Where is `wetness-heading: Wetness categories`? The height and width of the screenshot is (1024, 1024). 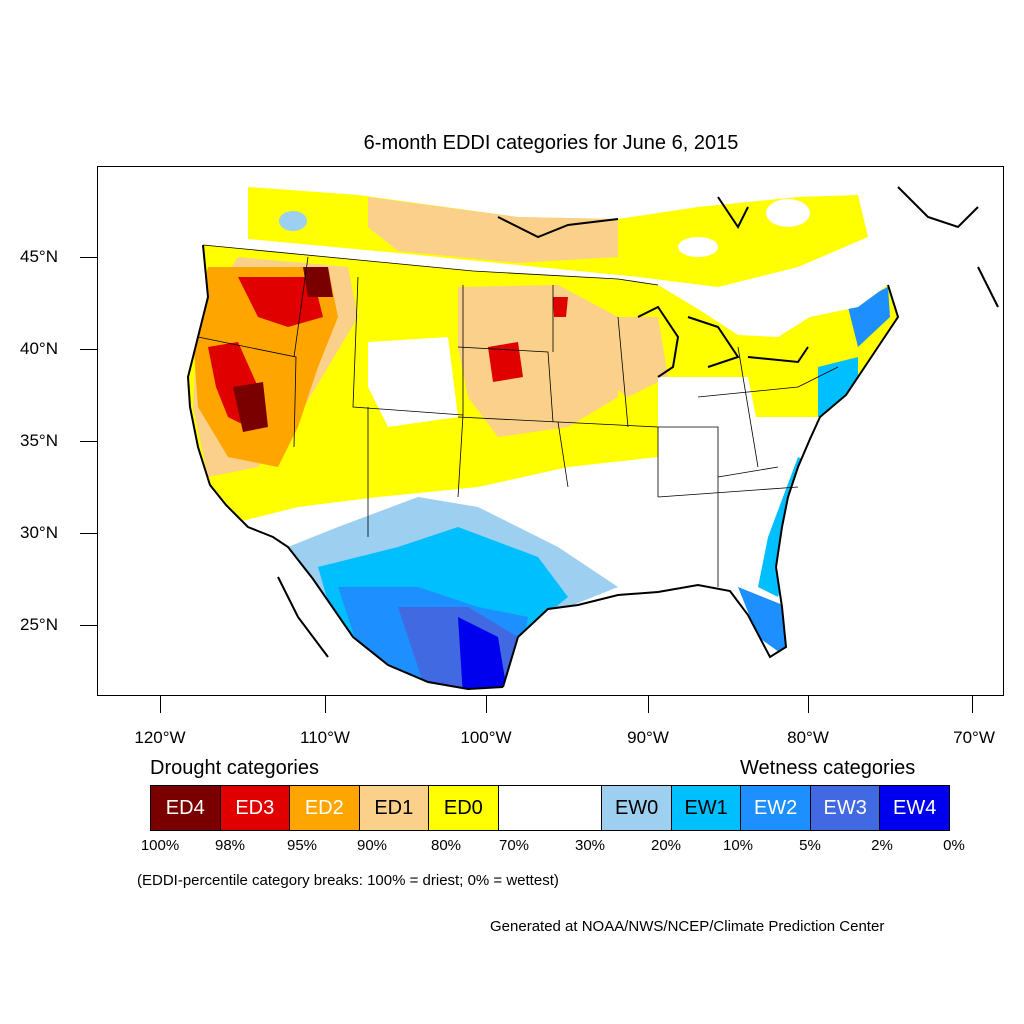 wetness-heading: Wetness categories is located at coordinates (828, 768).